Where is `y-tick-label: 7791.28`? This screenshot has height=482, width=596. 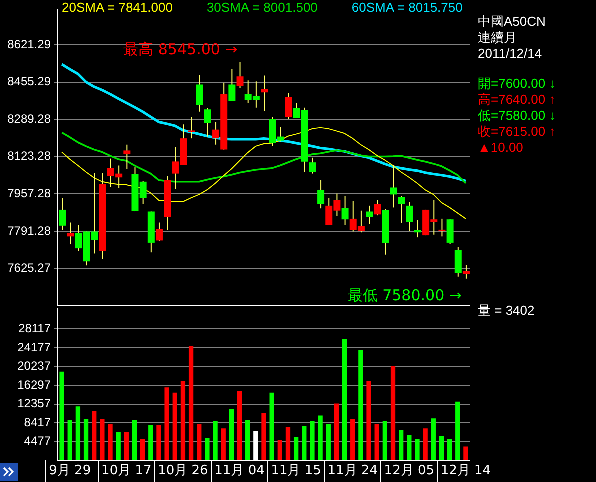
y-tick-label: 7791.28 is located at coordinates (30, 231).